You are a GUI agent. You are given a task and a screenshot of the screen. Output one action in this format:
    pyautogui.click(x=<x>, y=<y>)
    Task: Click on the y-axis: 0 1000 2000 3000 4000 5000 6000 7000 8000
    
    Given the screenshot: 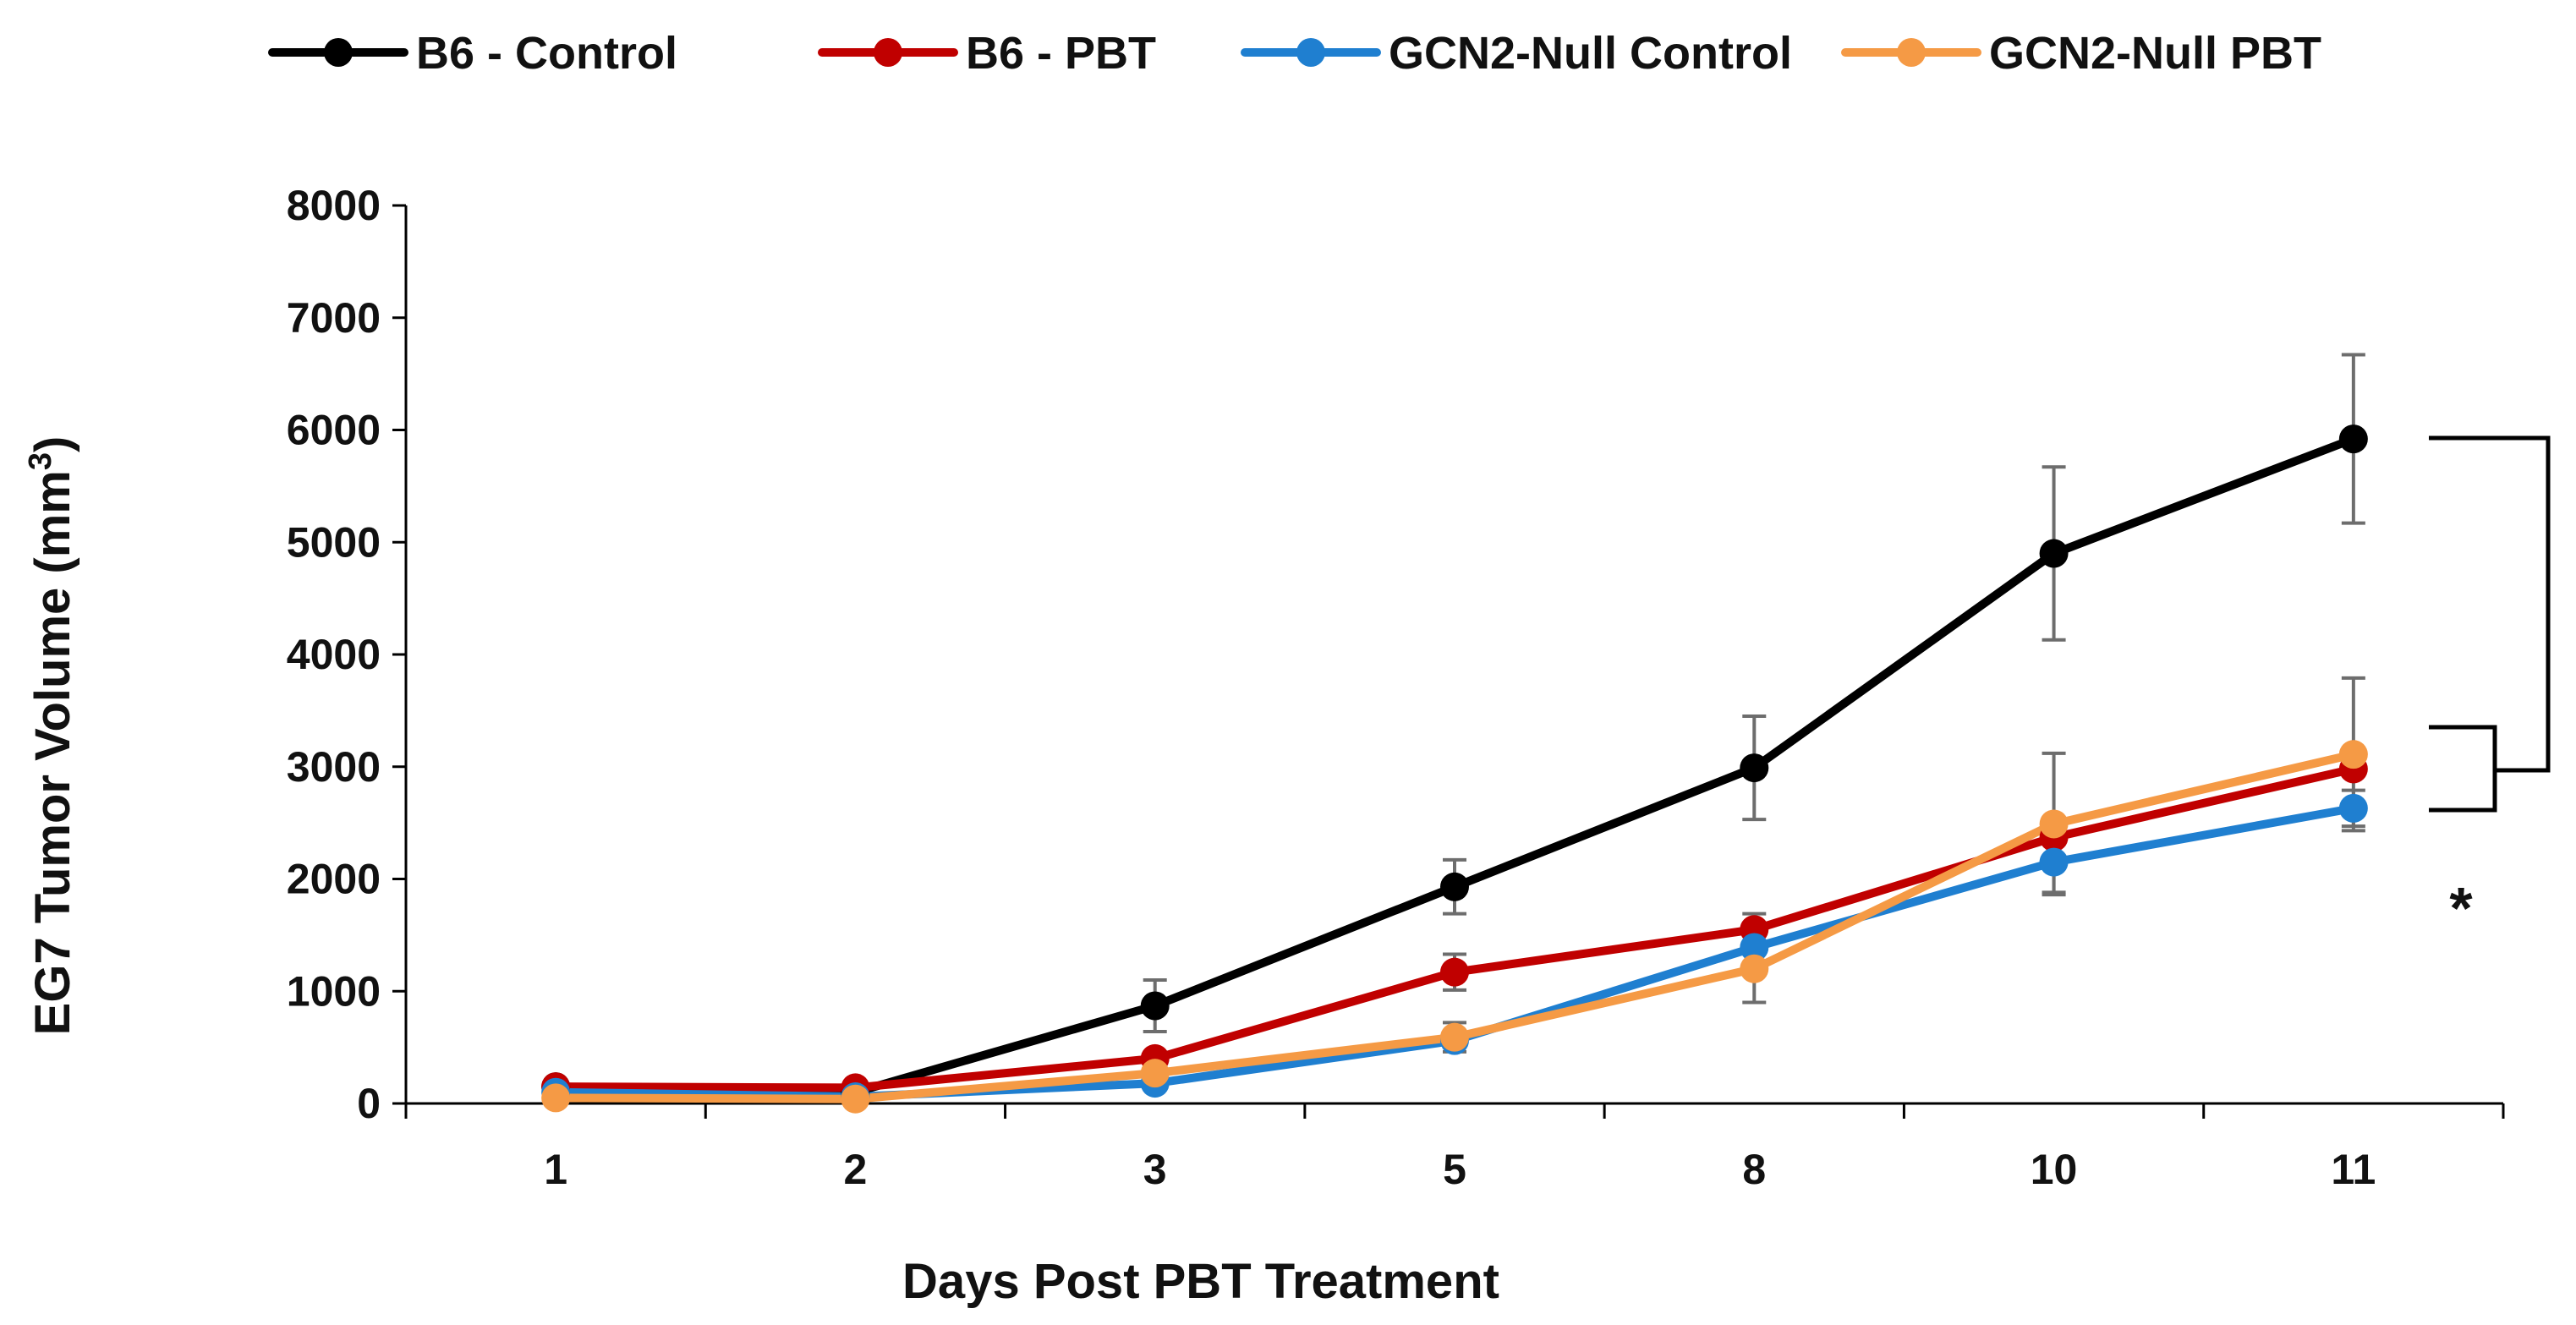 What is the action you would take?
    pyautogui.click(x=347, y=654)
    